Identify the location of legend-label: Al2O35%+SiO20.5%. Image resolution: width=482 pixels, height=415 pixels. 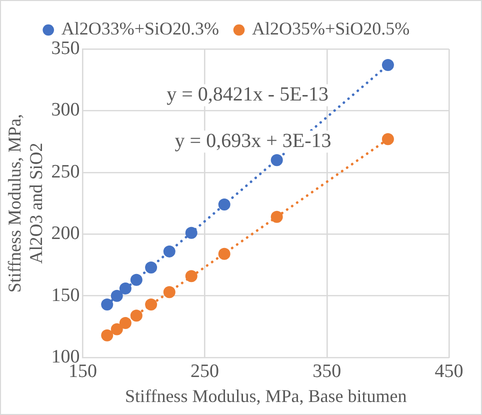
(331, 28).